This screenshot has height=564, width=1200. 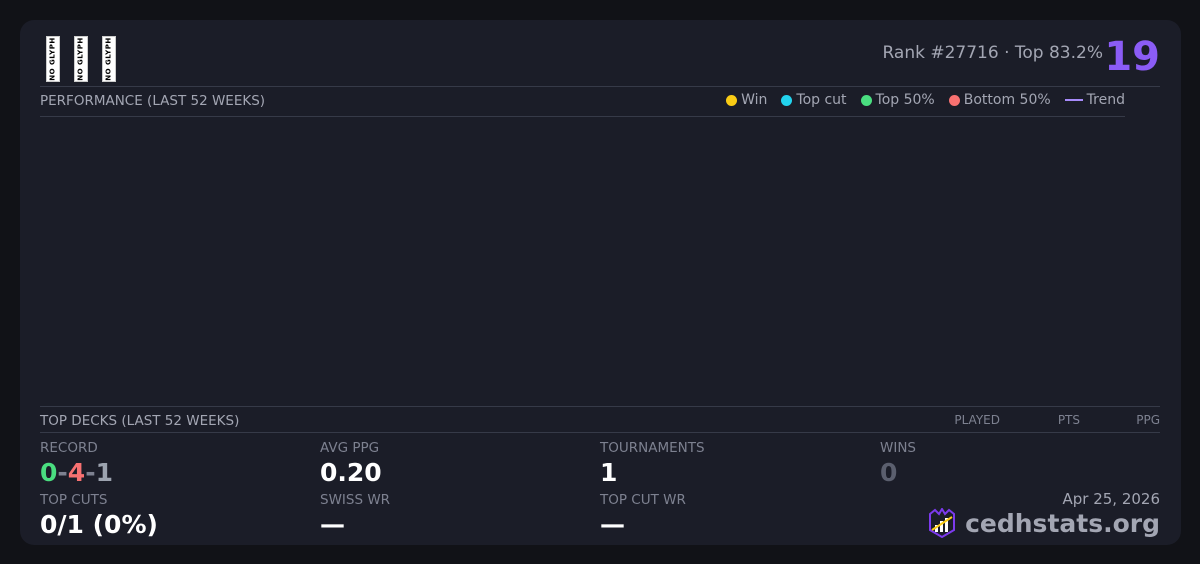 What do you see at coordinates (332, 524) in the screenshot?
I see `swiss-wr-value: —` at bounding box center [332, 524].